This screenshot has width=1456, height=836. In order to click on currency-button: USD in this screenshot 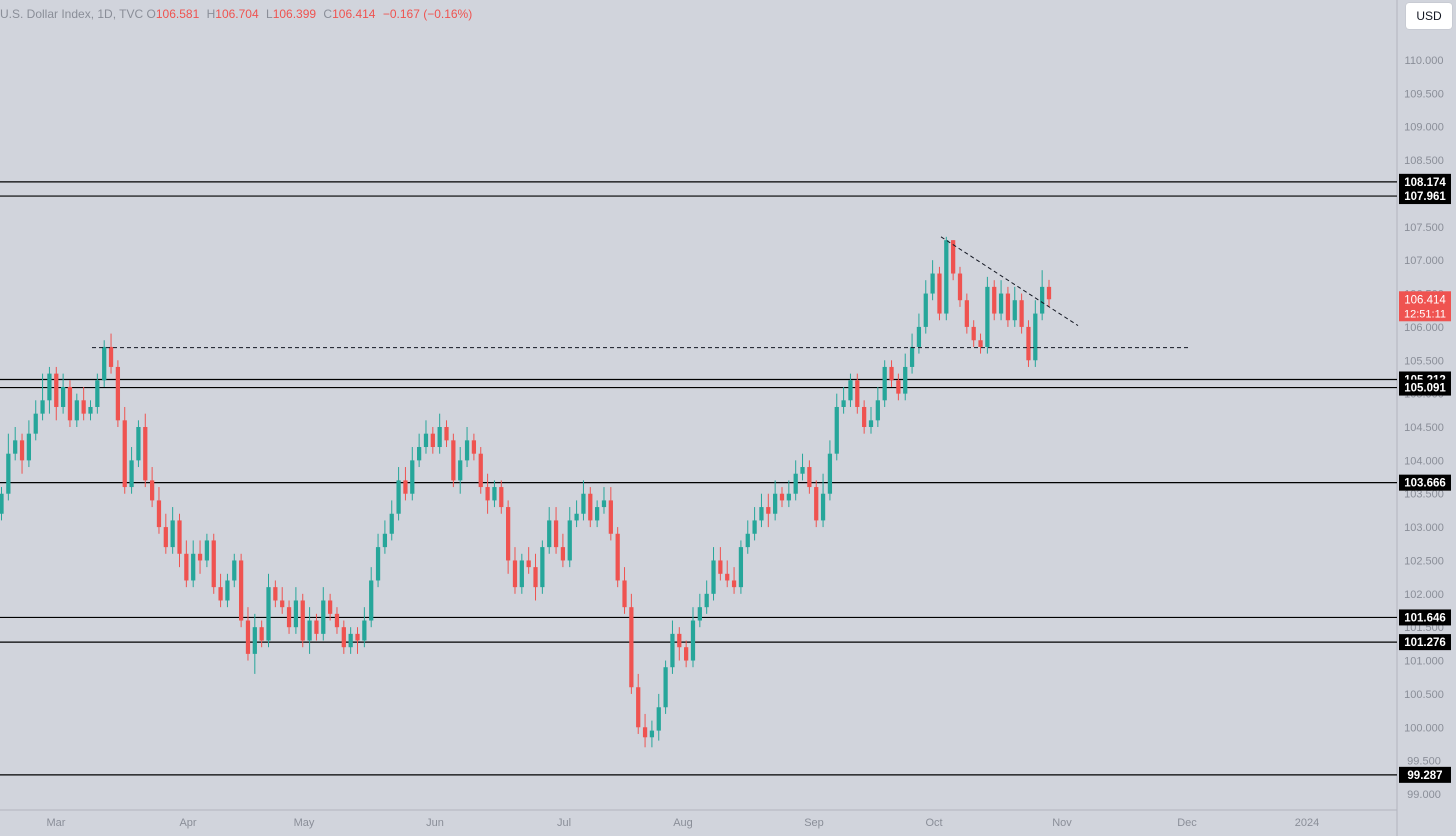, I will do `click(1429, 16)`.